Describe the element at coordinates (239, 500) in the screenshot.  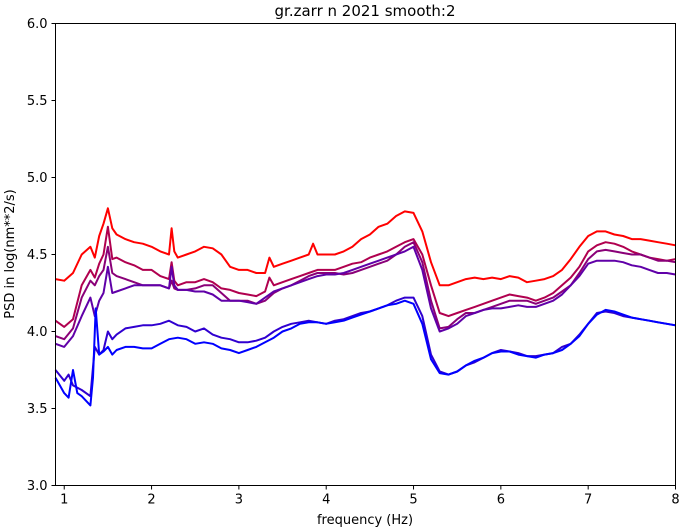
I see `x-tick-label: 3` at that location.